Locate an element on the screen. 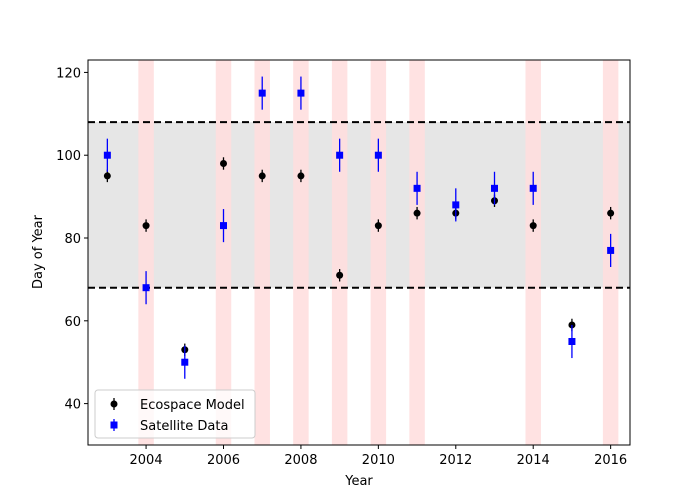 The width and height of the screenshot is (700, 500). legend-marker-ecospace-model is located at coordinates (114, 404).